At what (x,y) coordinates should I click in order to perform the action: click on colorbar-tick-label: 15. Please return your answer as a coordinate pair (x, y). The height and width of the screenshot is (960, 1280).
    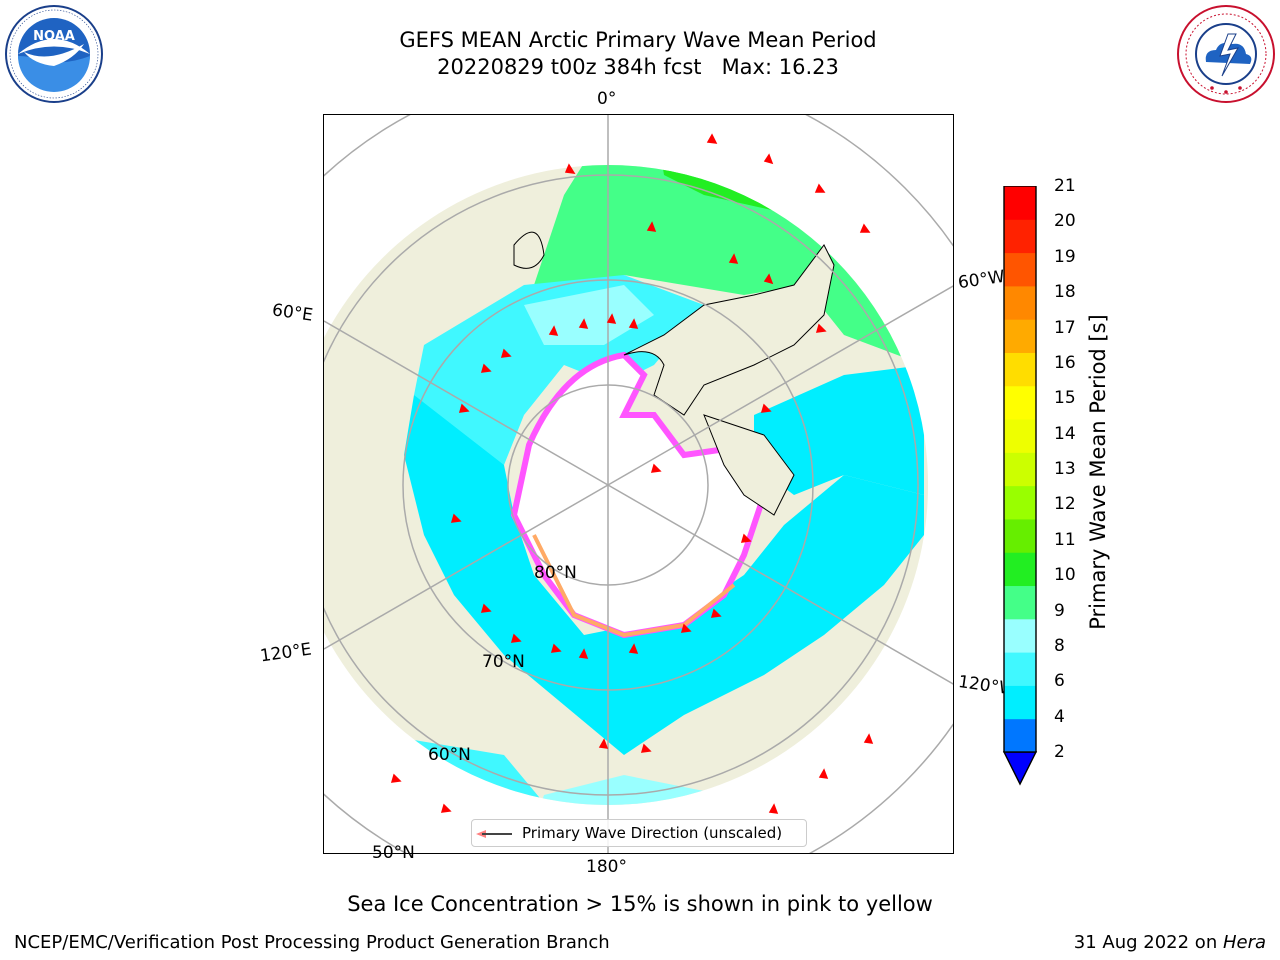
    Looking at the image, I should click on (1065, 398).